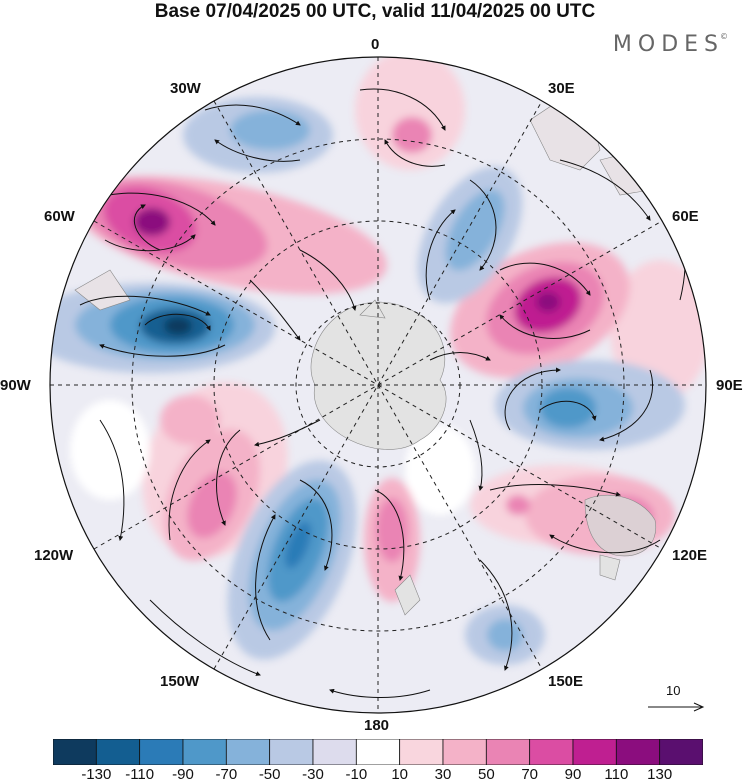  Describe the element at coordinates (529, 774) in the screenshot. I see `colorbar-tick-label: 70` at that location.